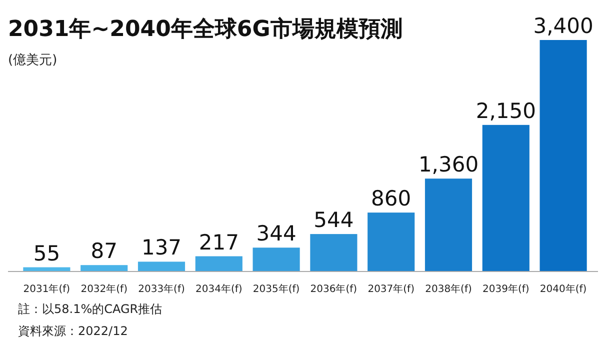 Image resolution: width=600 pixels, height=356 pixels. I want to click on x-tick-label: 2031年(f), so click(46, 289).